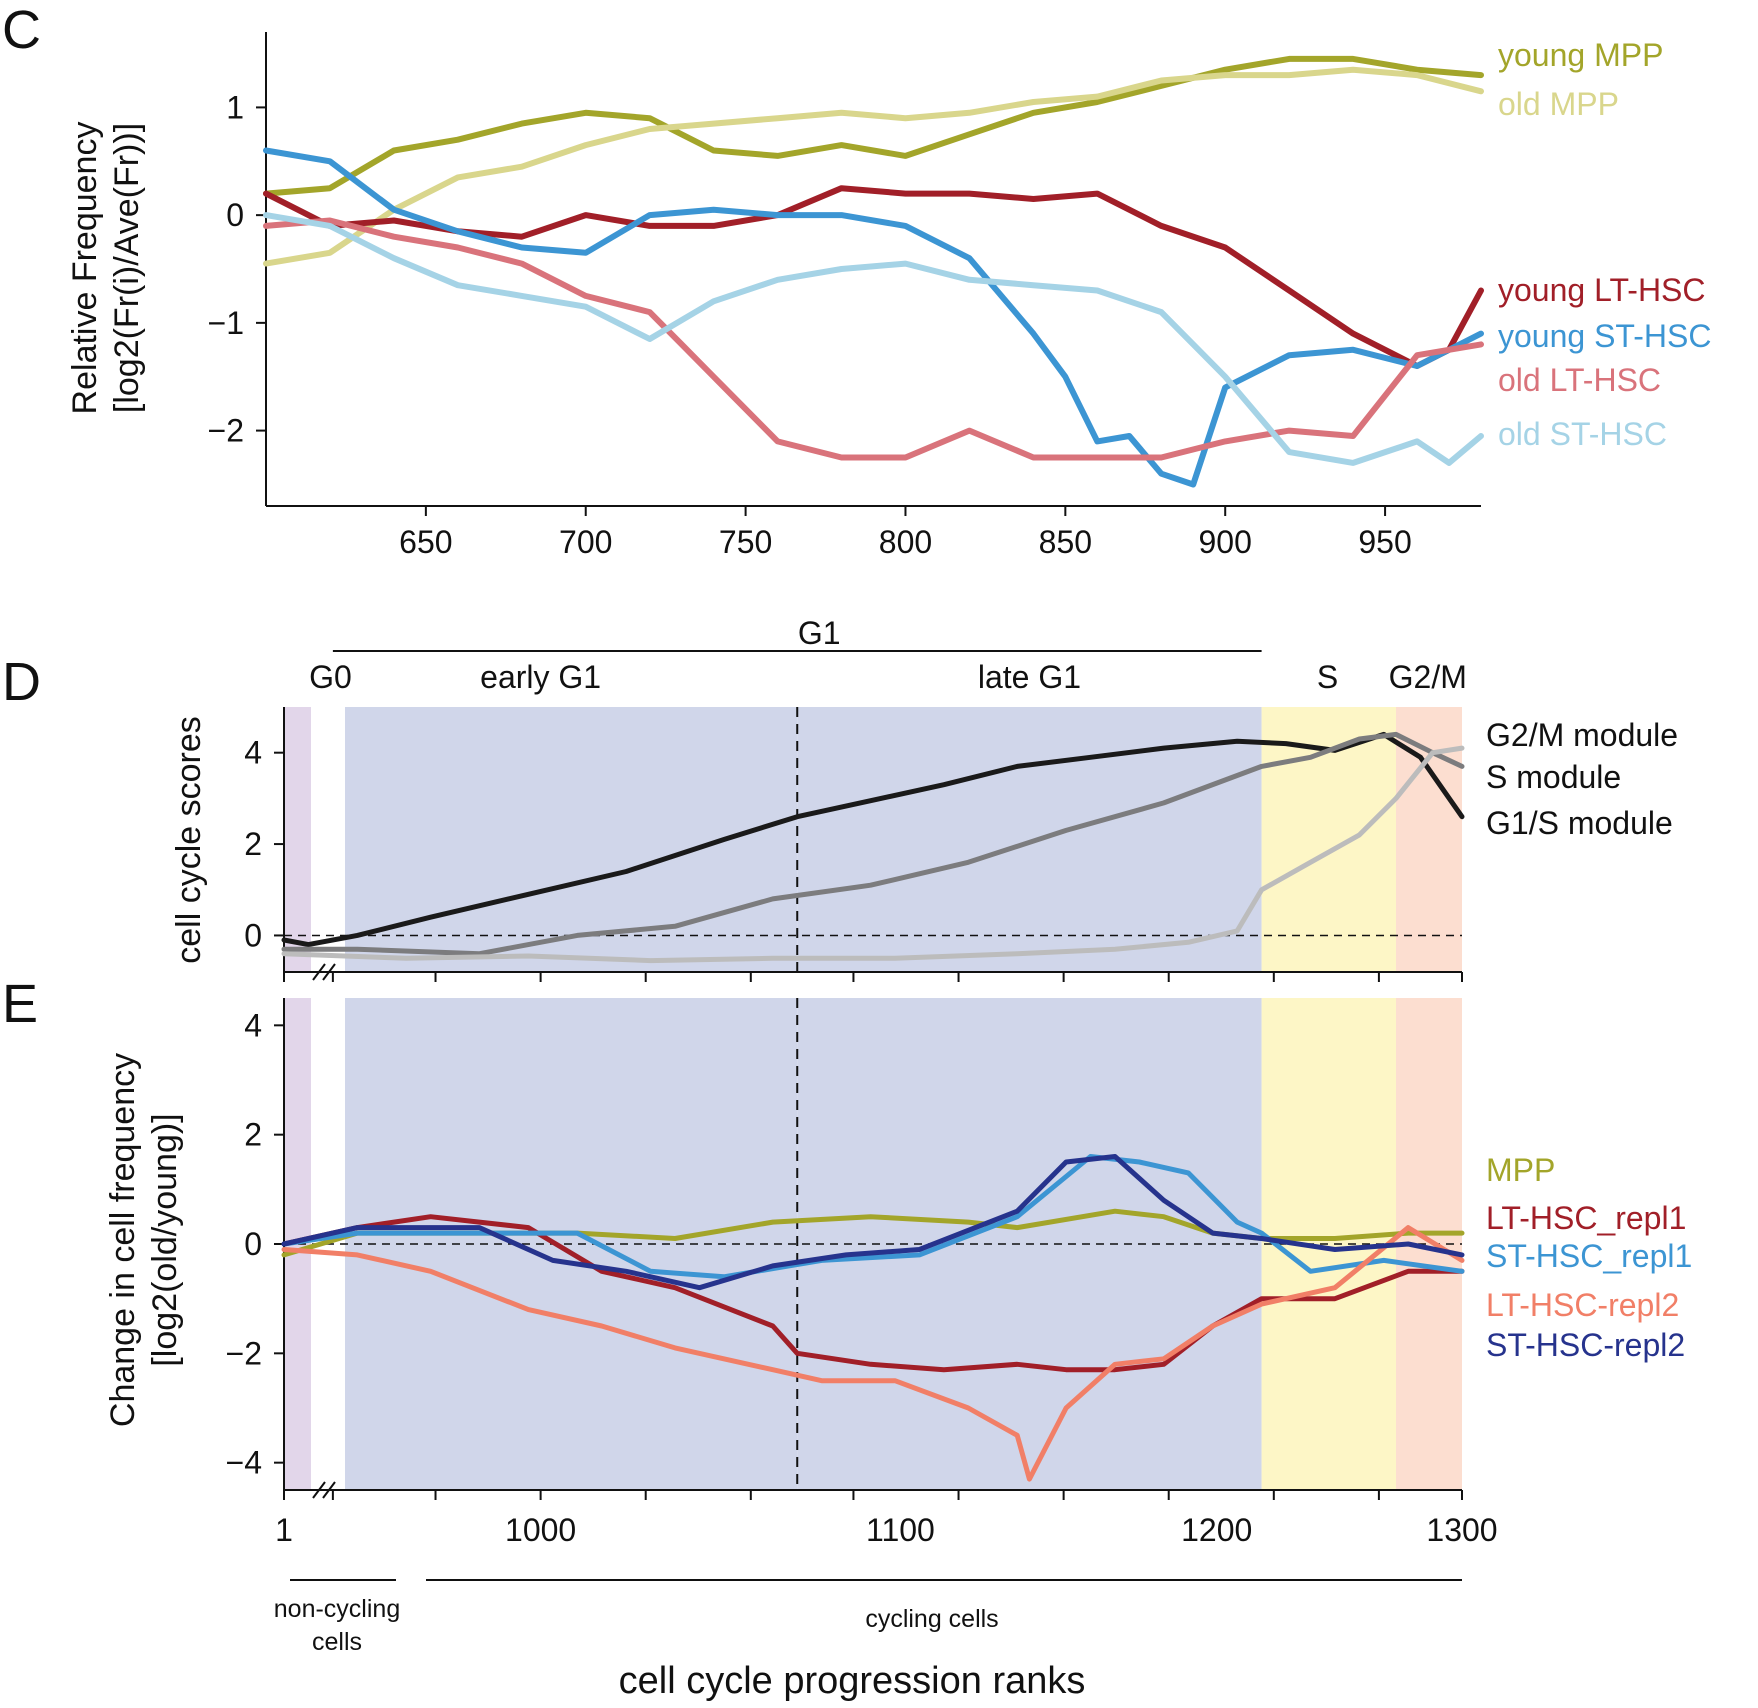 Image resolution: width=1758 pixels, height=1708 pixels. What do you see at coordinates (235, 107) in the screenshot?
I see `y-tick-label: 1` at bounding box center [235, 107].